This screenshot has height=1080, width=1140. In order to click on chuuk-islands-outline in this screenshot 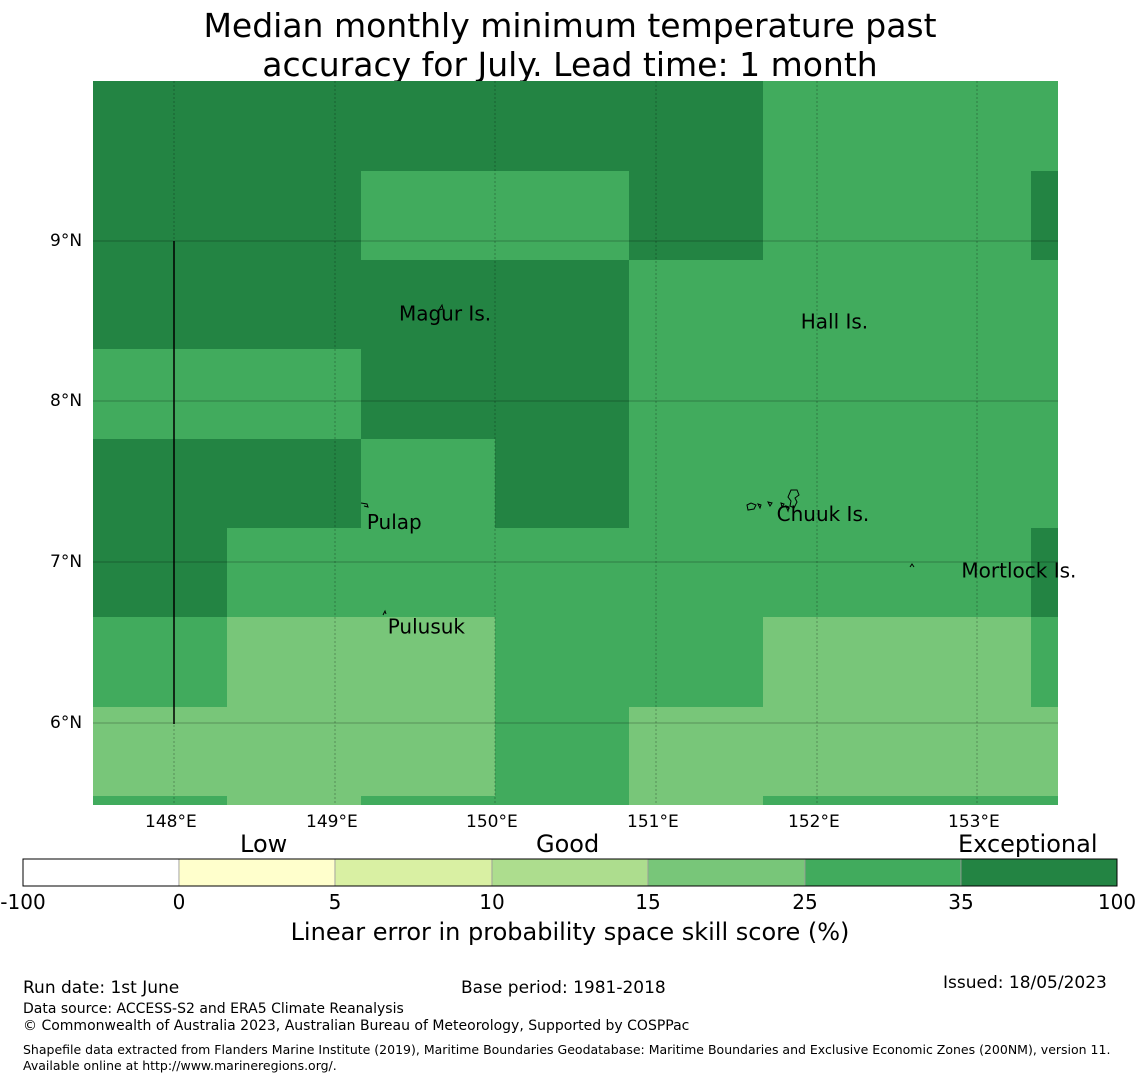, I will do `click(773, 501)`.